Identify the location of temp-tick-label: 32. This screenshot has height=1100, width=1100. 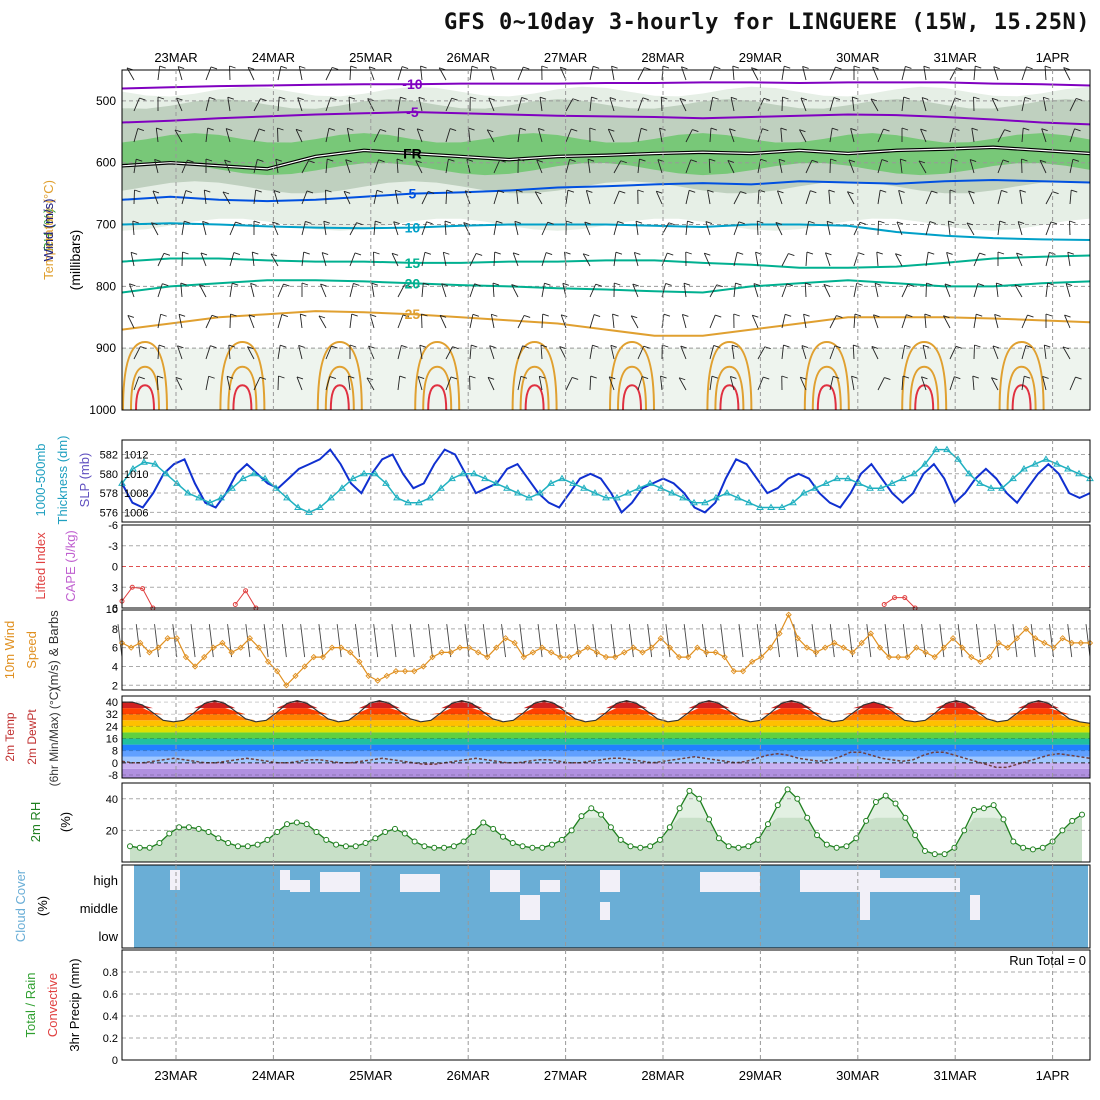
(112, 715).